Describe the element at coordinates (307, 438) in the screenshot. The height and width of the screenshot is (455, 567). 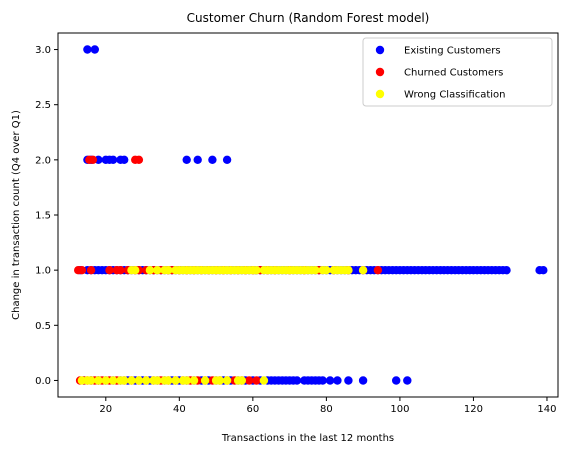
I see `x-axis-label: Transactions in the last 12 months` at that location.